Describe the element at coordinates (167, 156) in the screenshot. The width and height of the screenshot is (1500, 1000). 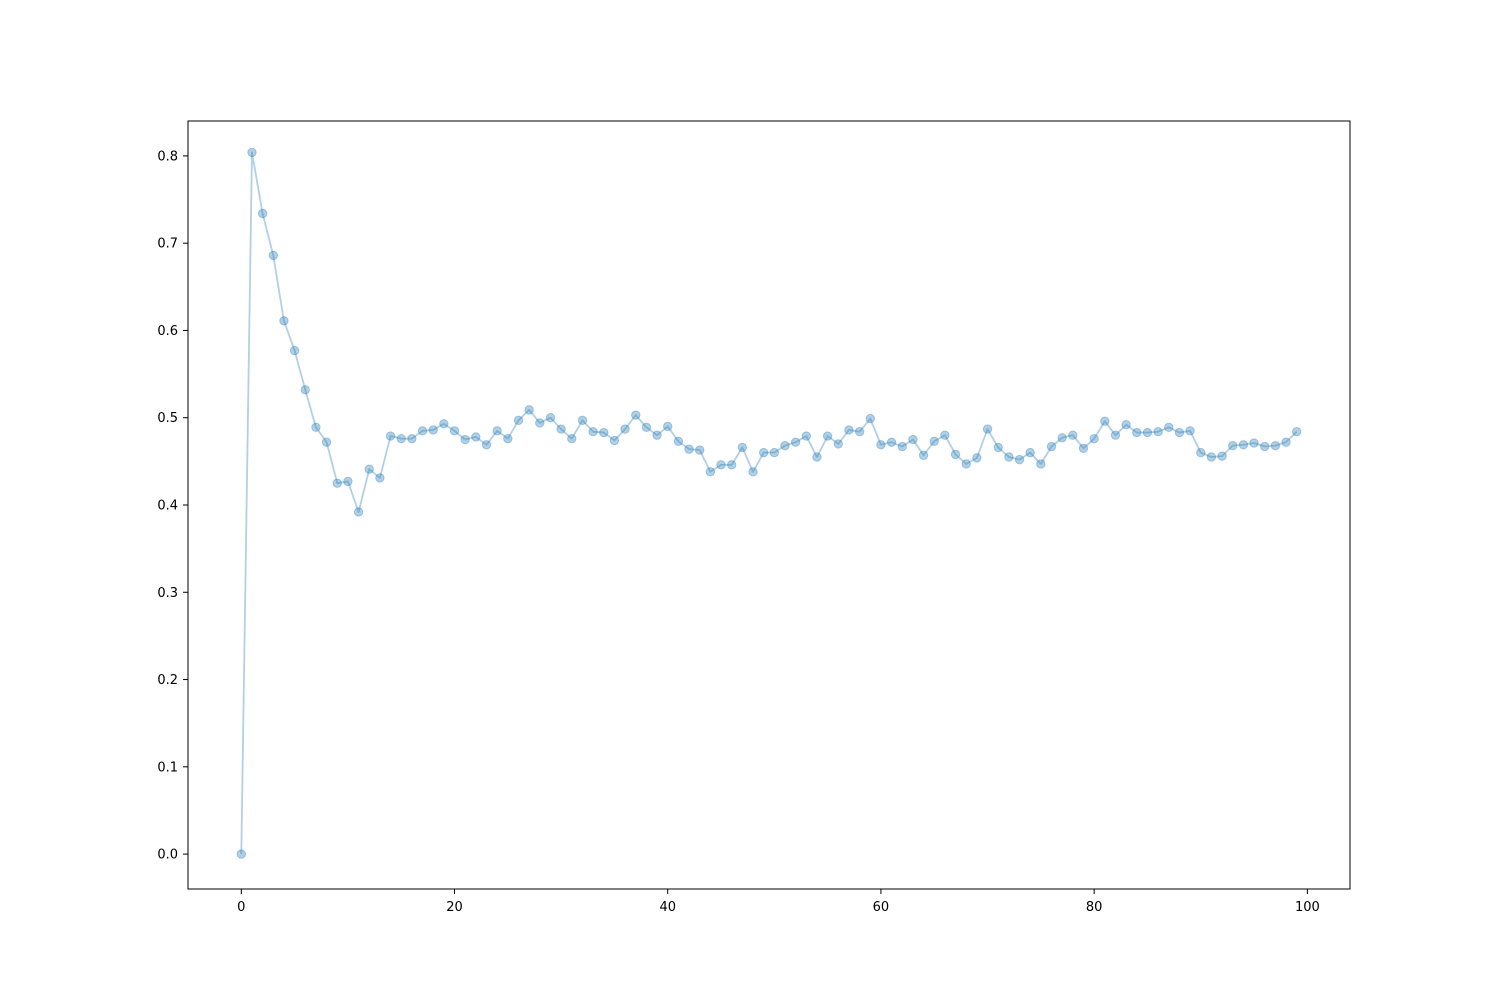
I see `y-tick-label: 0.8` at that location.